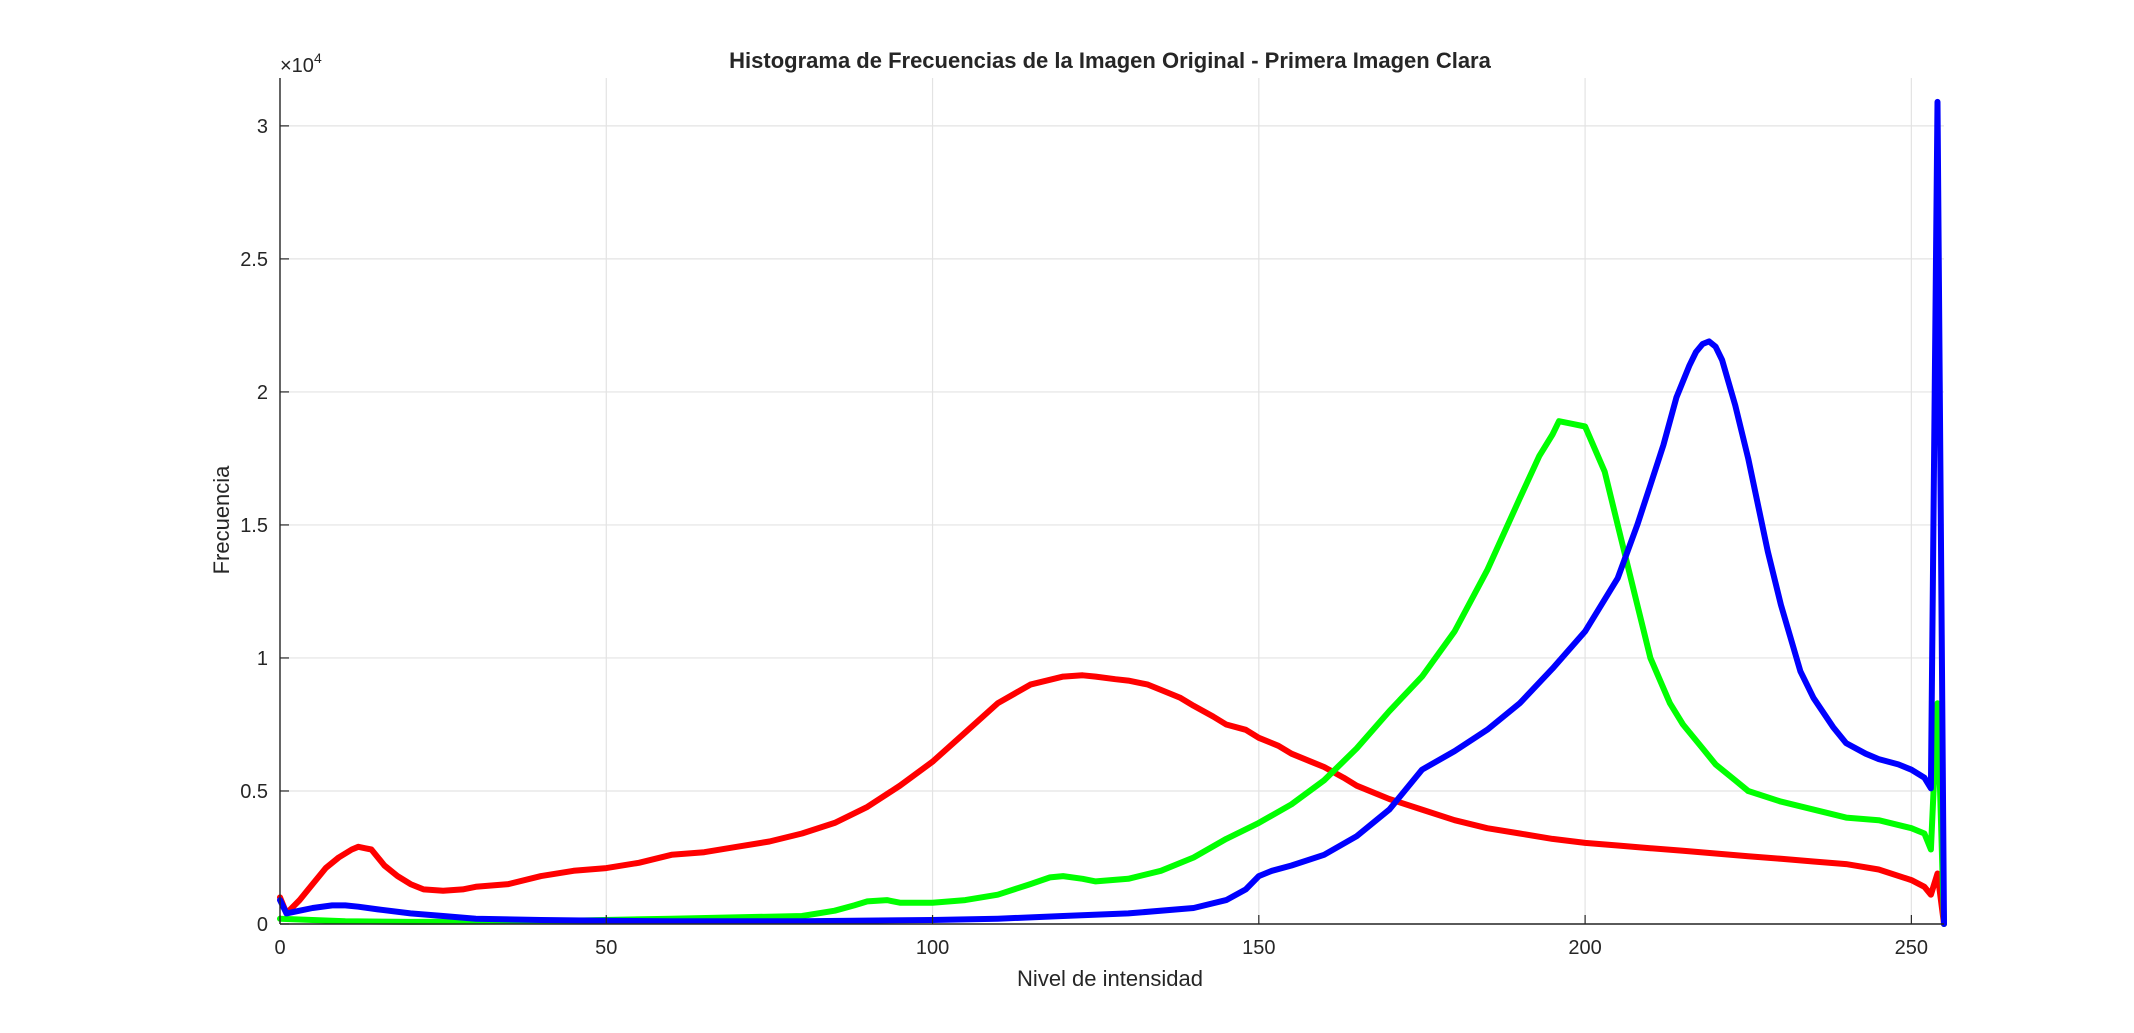 Image resolution: width=2134 pixels, height=1033 pixels. What do you see at coordinates (932, 948) in the screenshot?
I see `x-tick-label: 100` at bounding box center [932, 948].